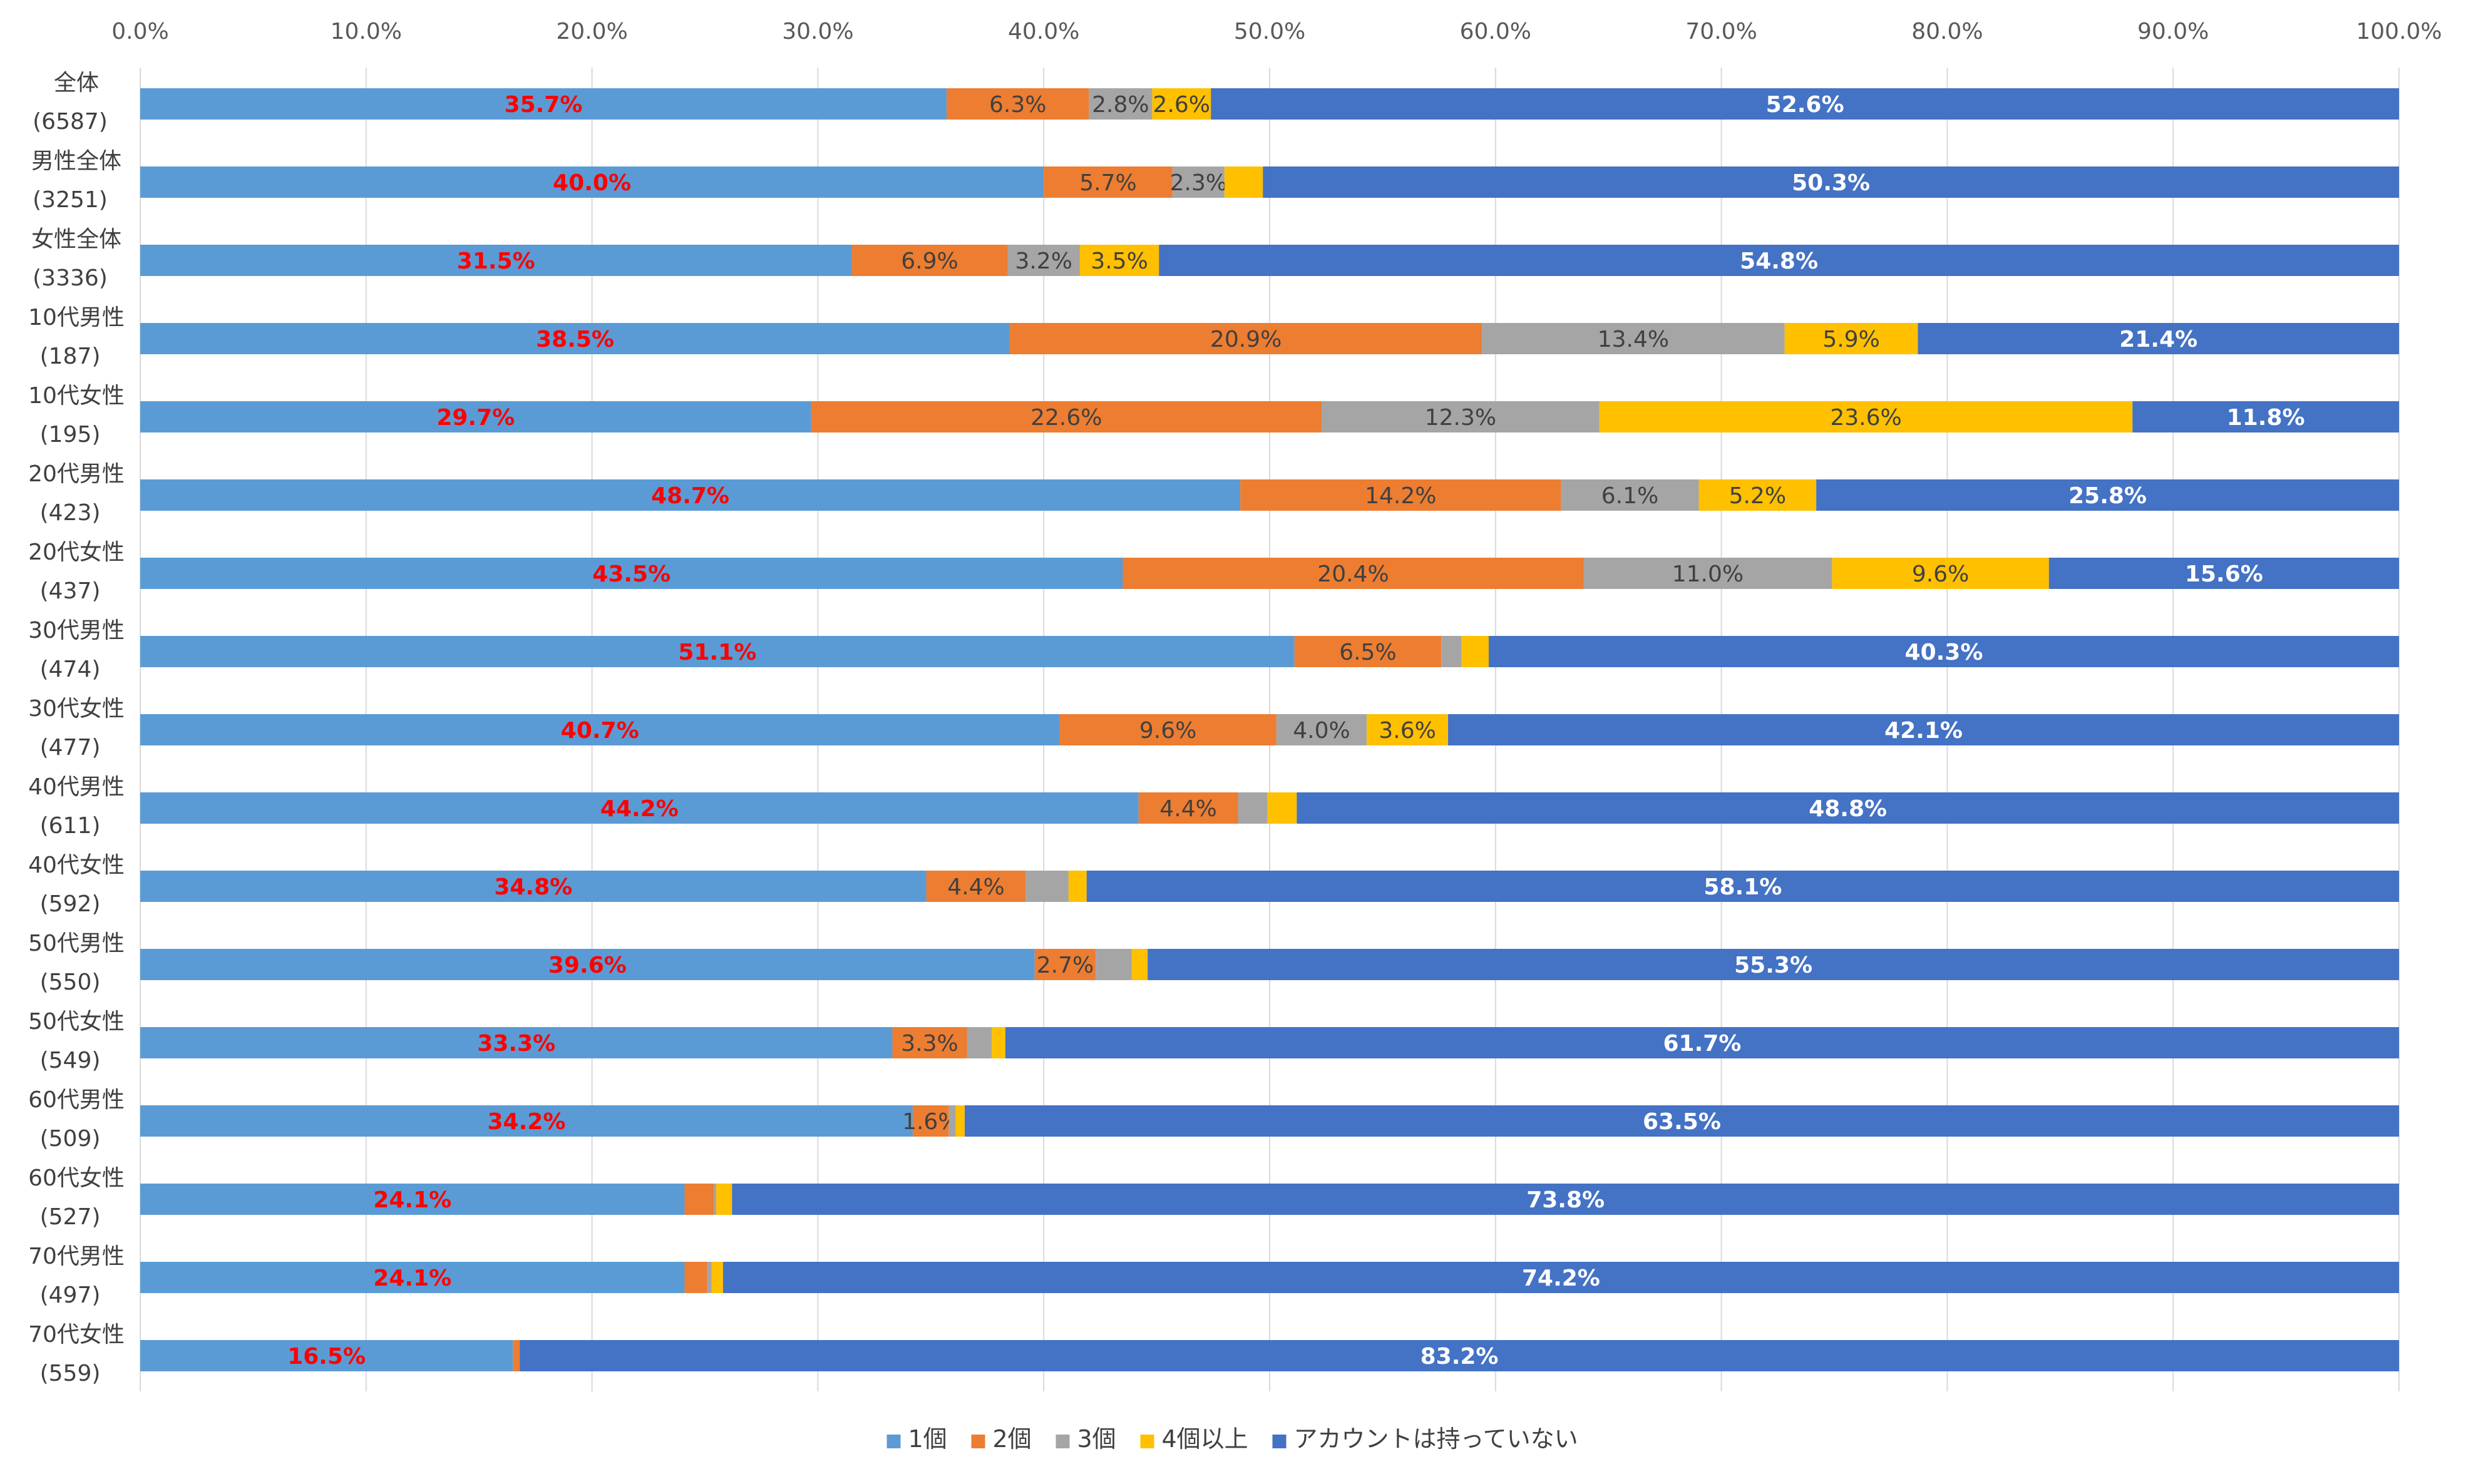  I want to click on x-tick-label: 0.0%, so click(140, 31).